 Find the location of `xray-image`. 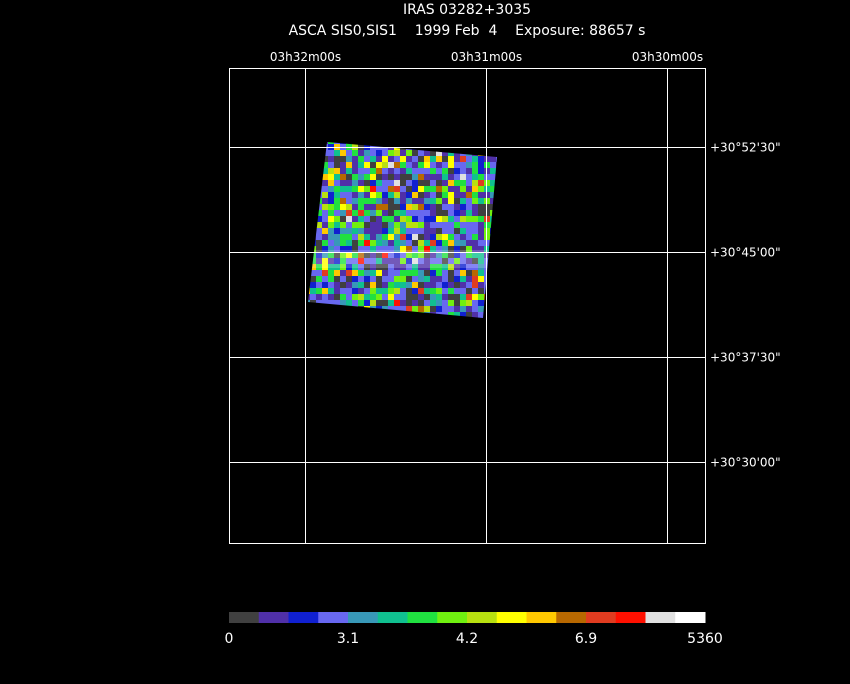

xray-image is located at coordinates (402, 233).